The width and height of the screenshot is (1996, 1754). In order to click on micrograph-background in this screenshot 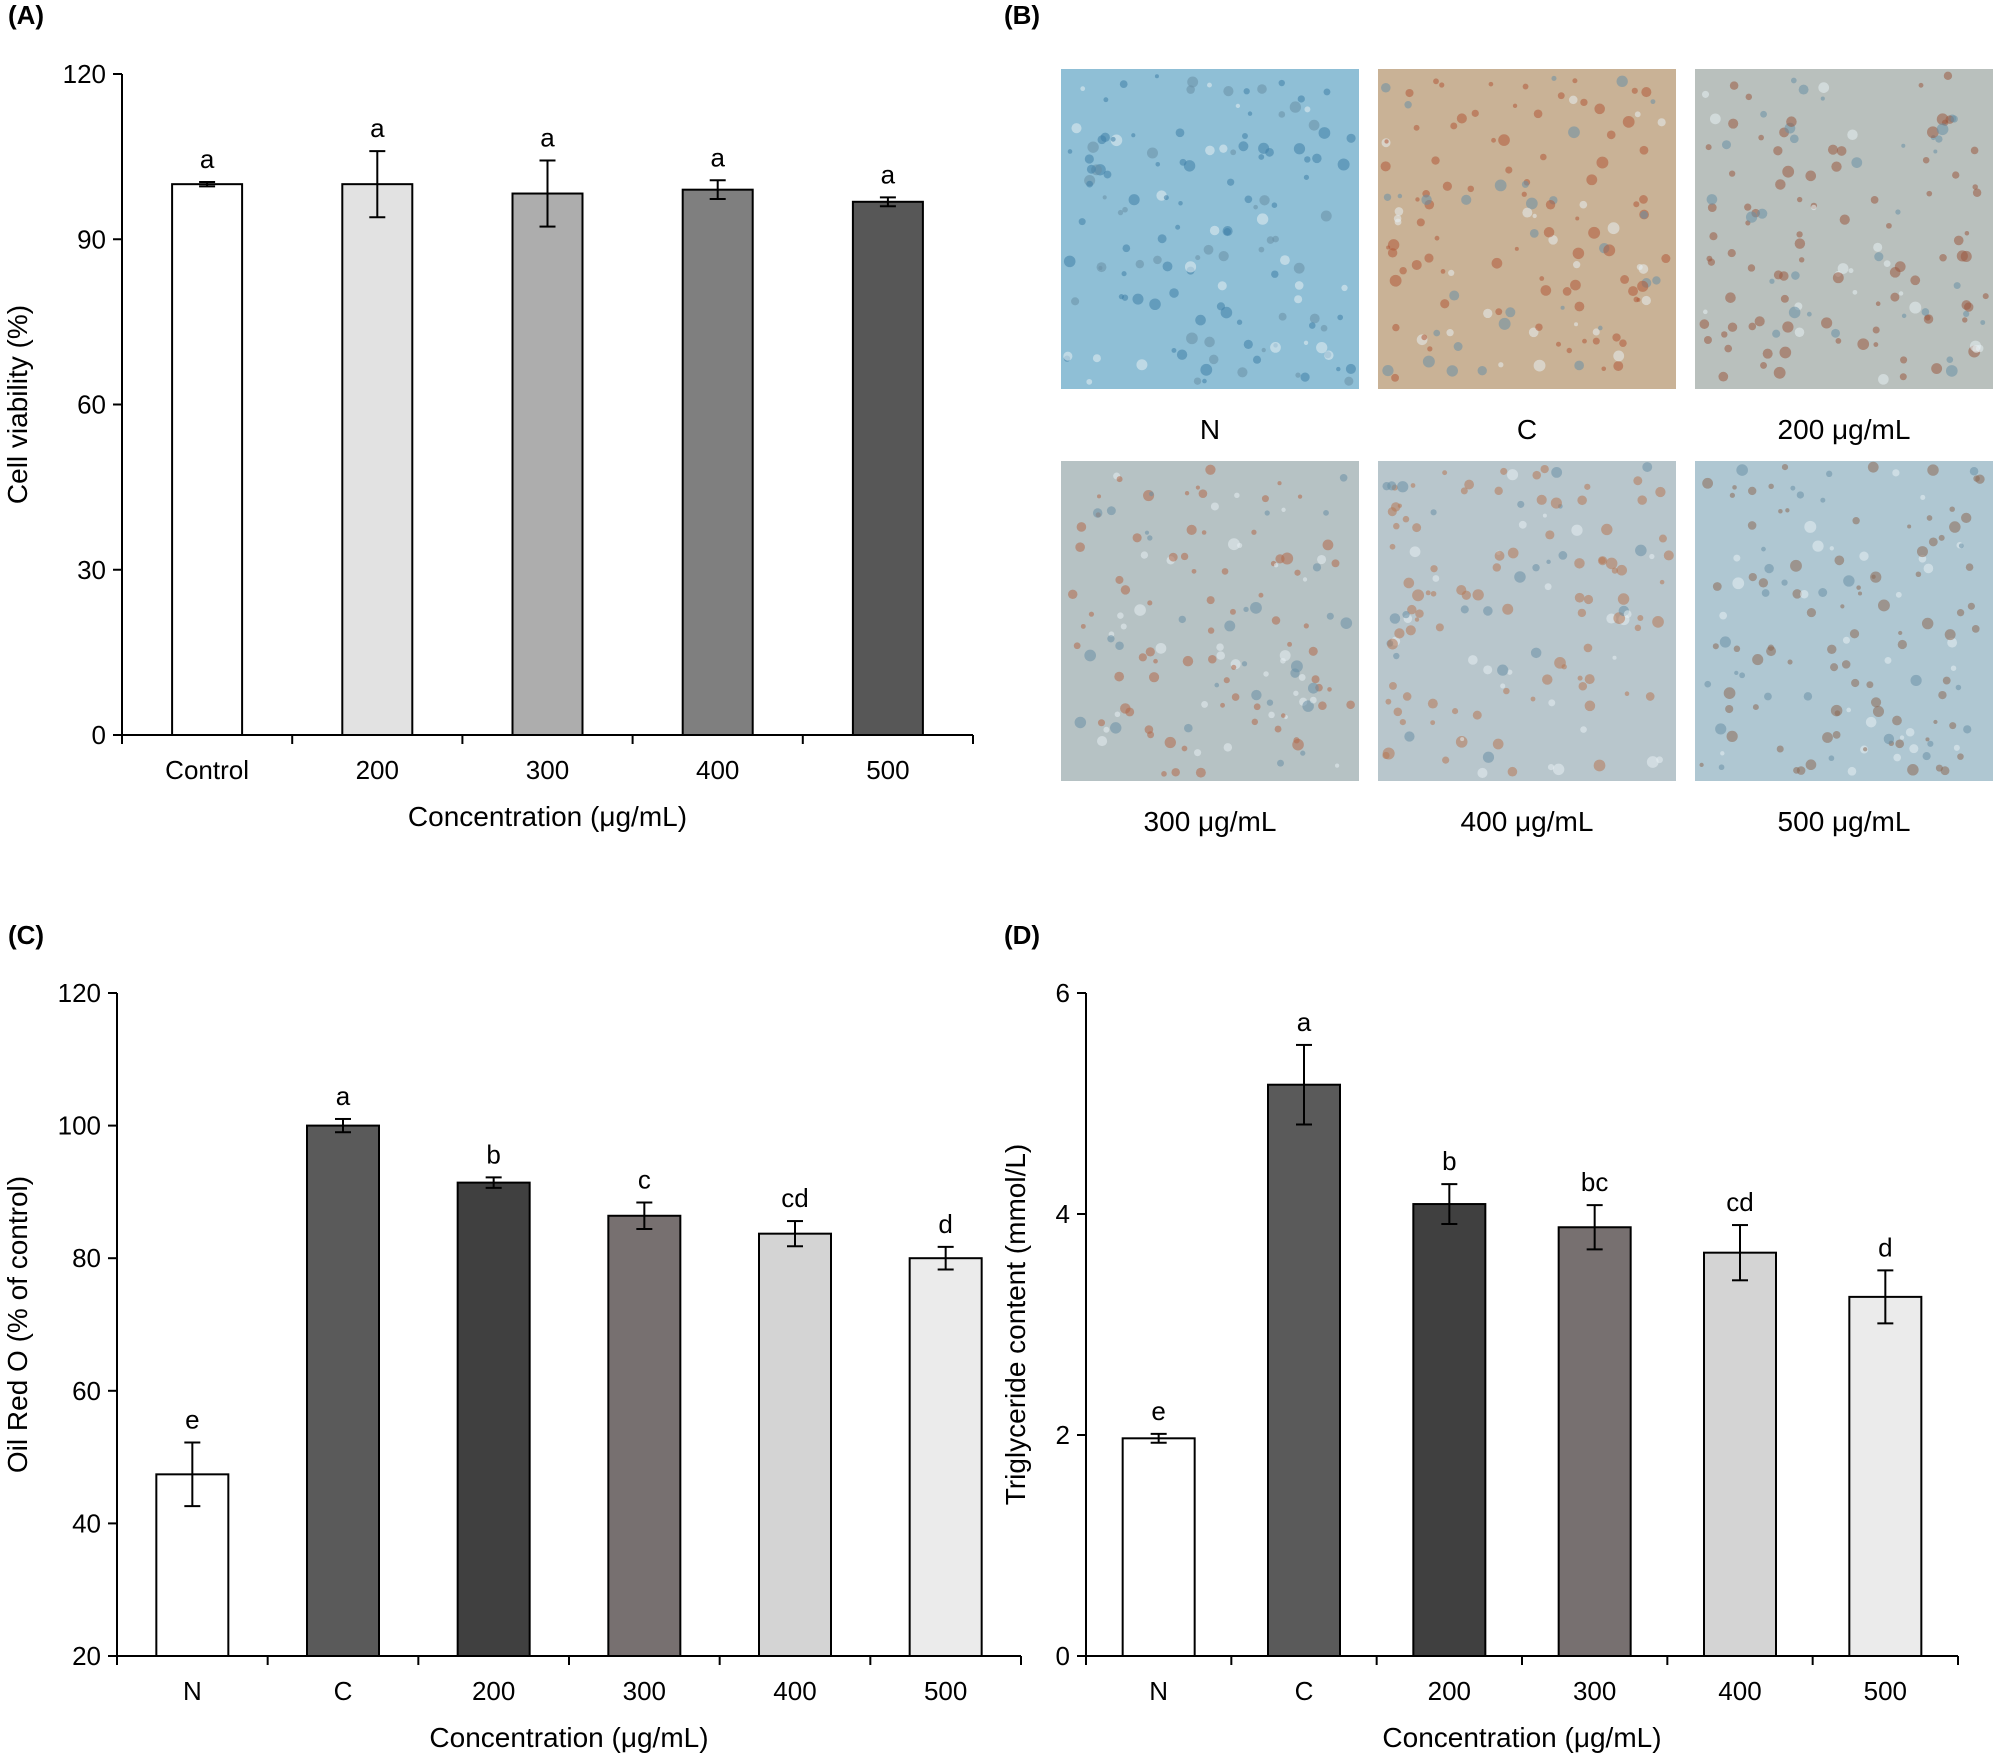, I will do `click(1210, 621)`.